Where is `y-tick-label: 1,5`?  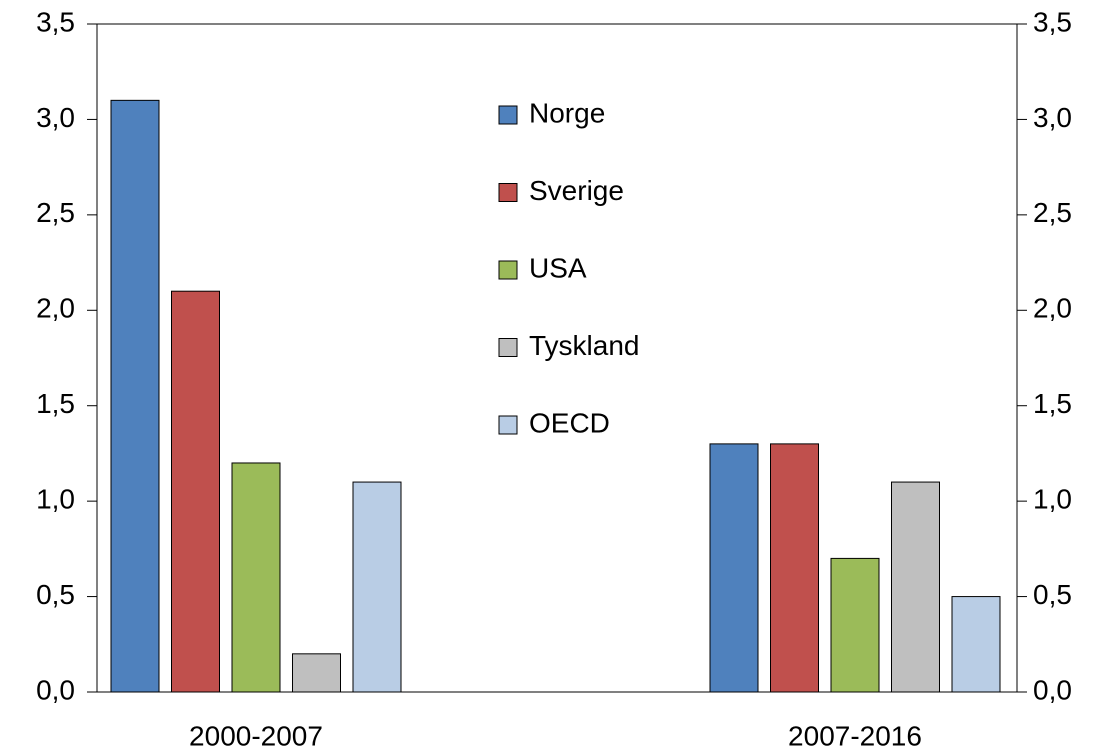
y-tick-label: 1,5 is located at coordinates (55, 403).